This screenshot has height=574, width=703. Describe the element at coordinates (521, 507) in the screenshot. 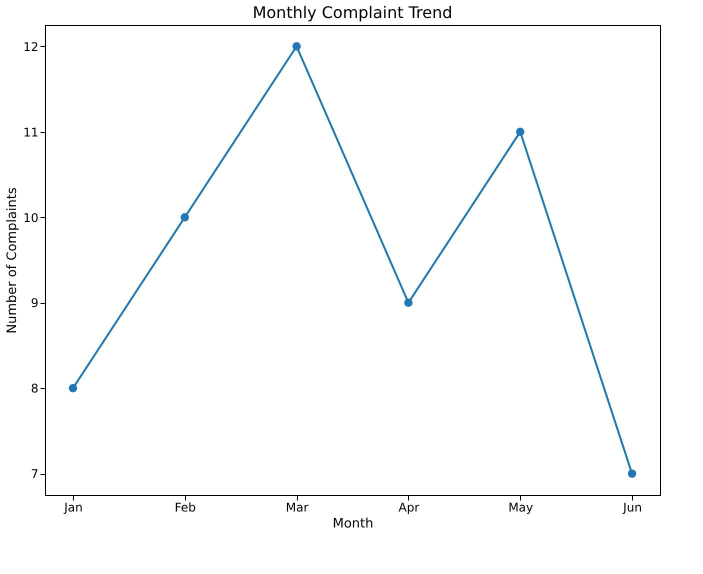

I see `x-tick-label: May` at that location.